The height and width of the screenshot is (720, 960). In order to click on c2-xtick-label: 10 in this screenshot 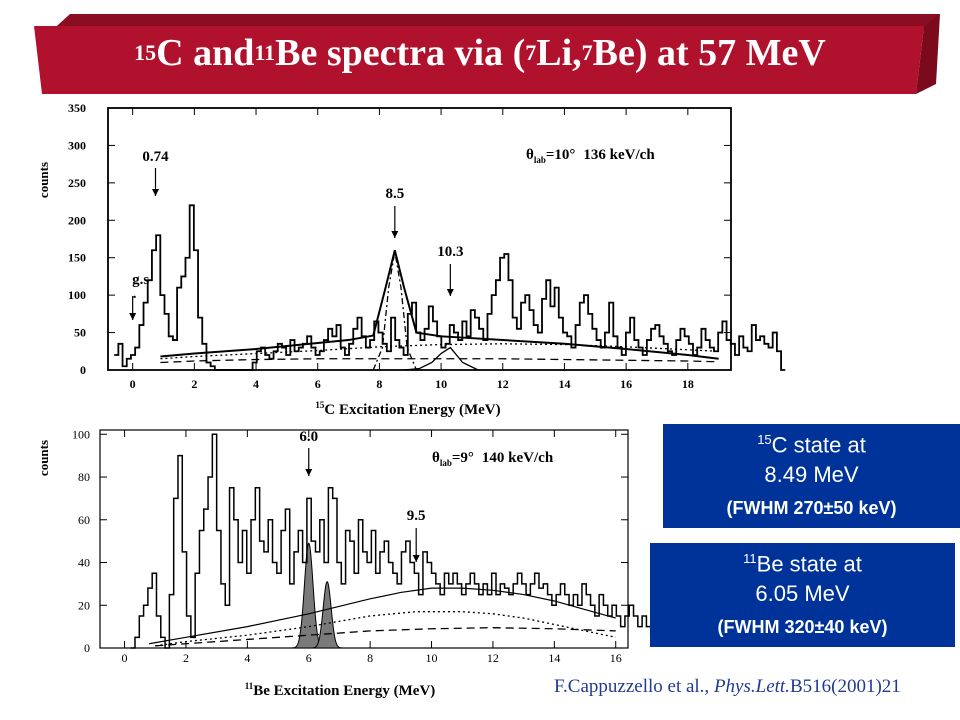, I will do `click(432, 658)`.